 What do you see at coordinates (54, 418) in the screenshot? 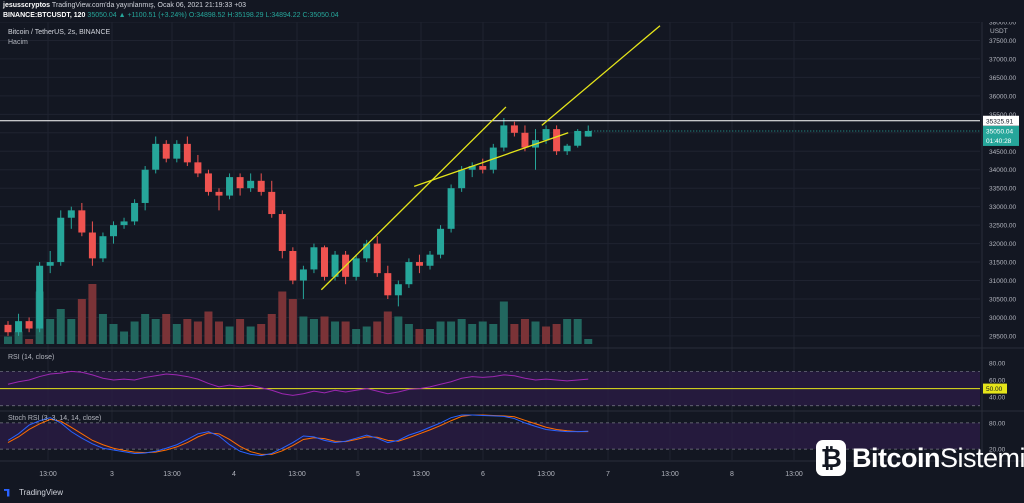
I see `stoch-label: Stoch RSI (3, 3, 14, 14, close)` at bounding box center [54, 418].